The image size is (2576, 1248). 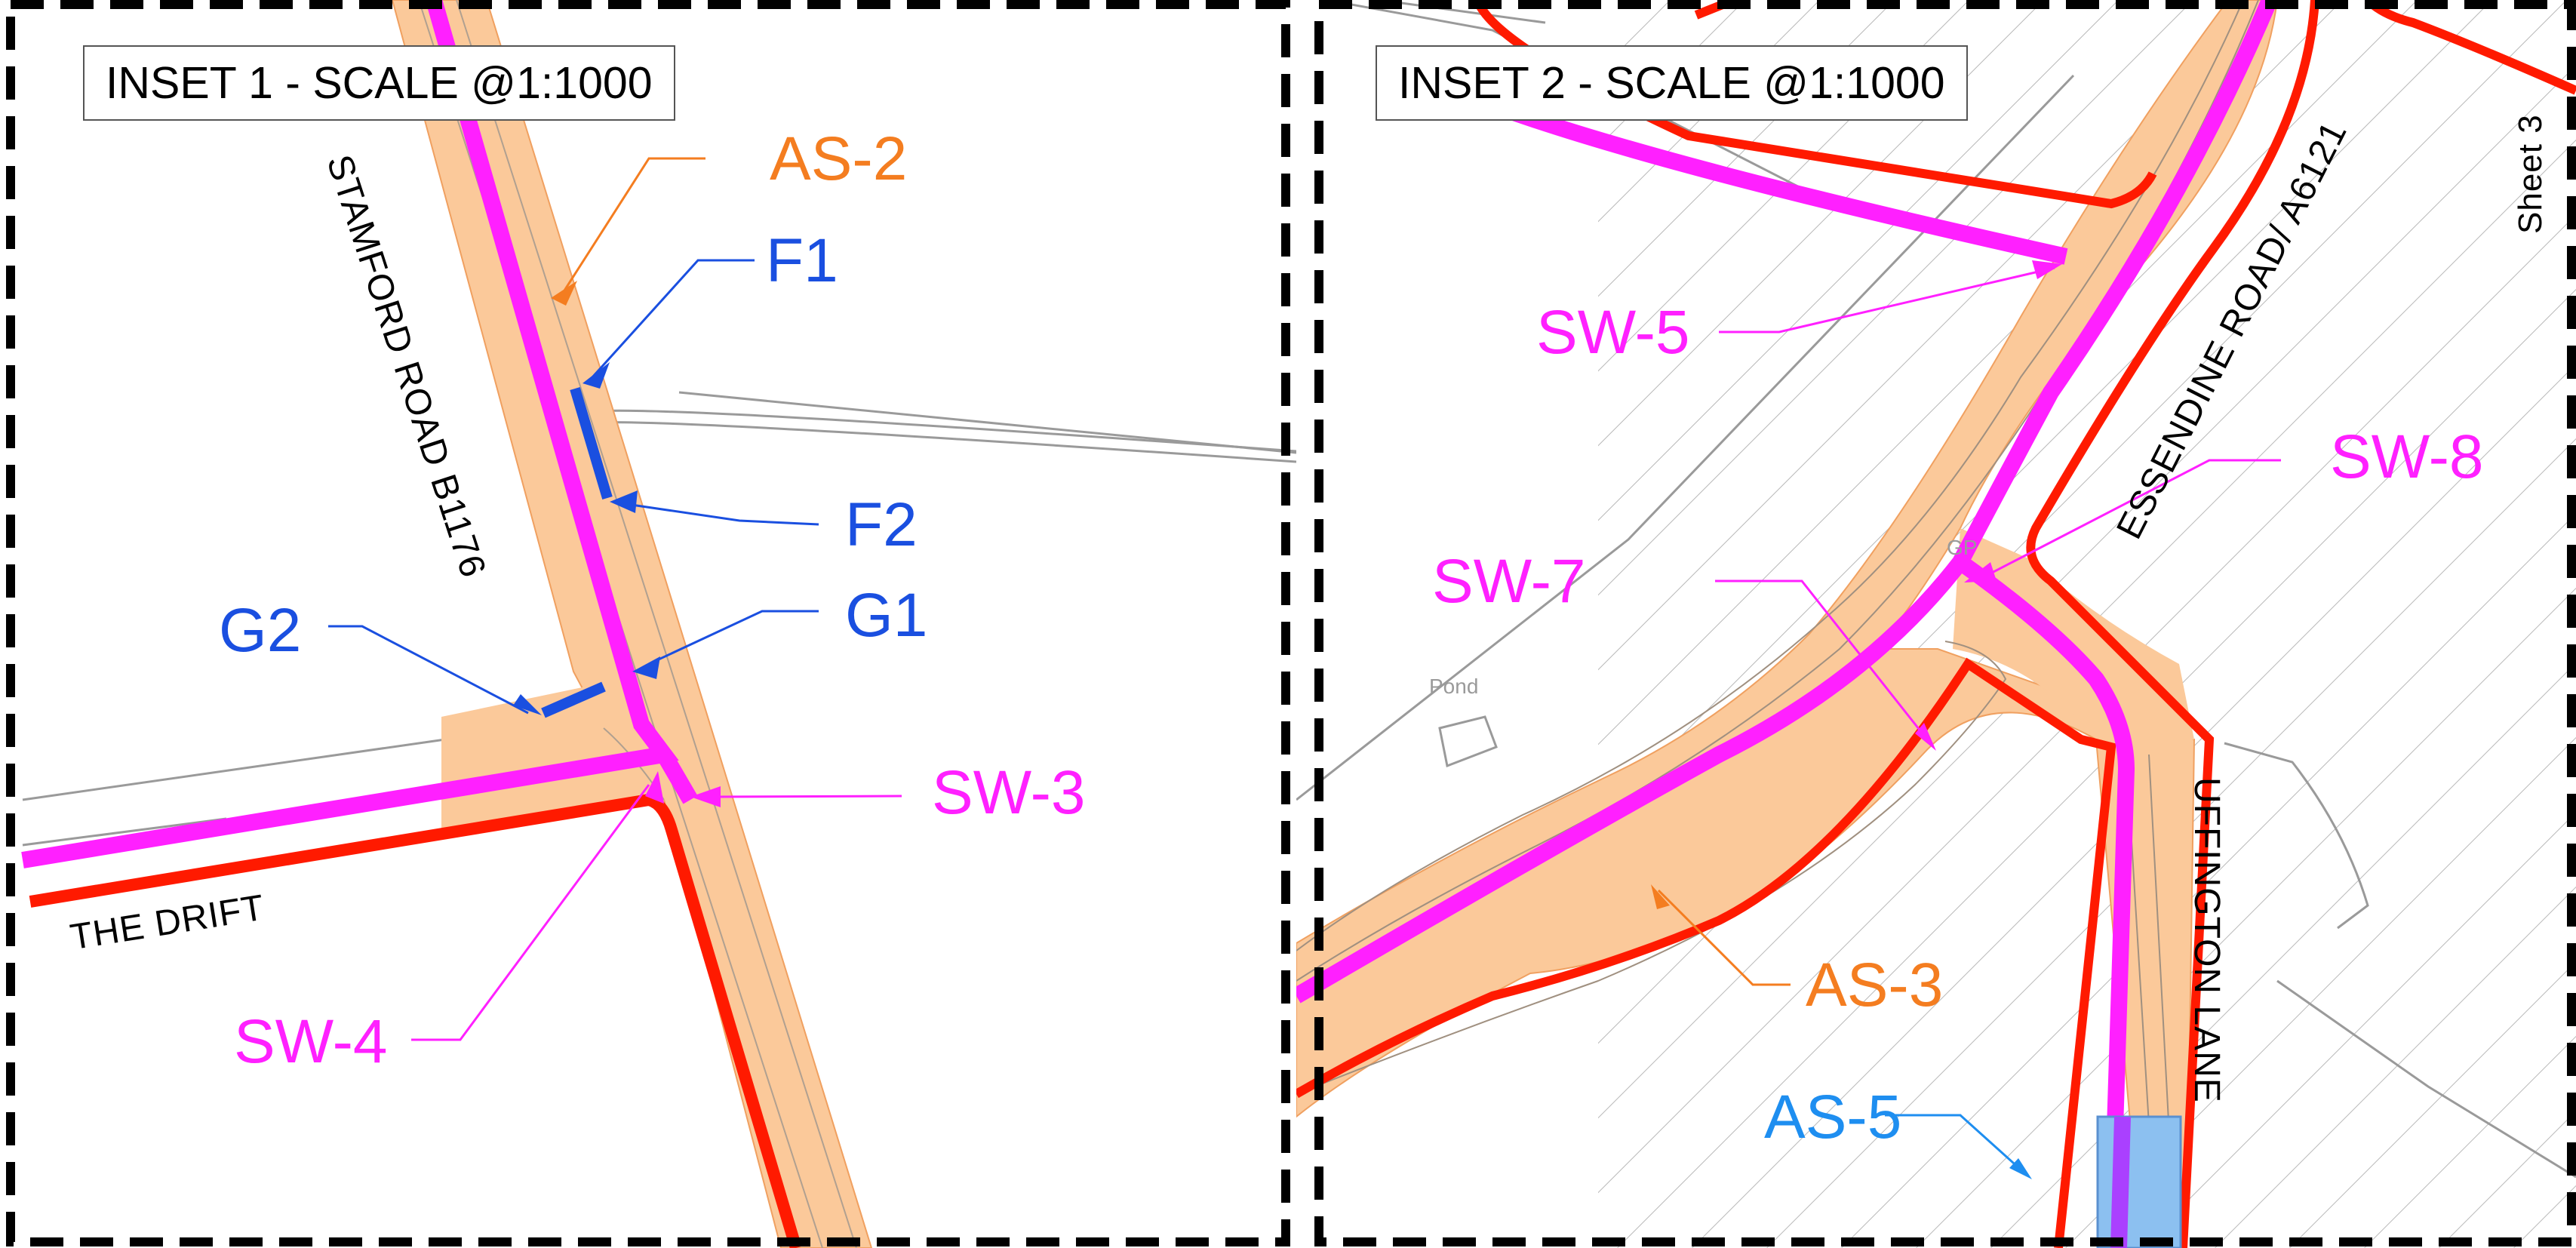 What do you see at coordinates (2530, 174) in the screenshot?
I see `sheet-3-label: Sheet 3` at bounding box center [2530, 174].